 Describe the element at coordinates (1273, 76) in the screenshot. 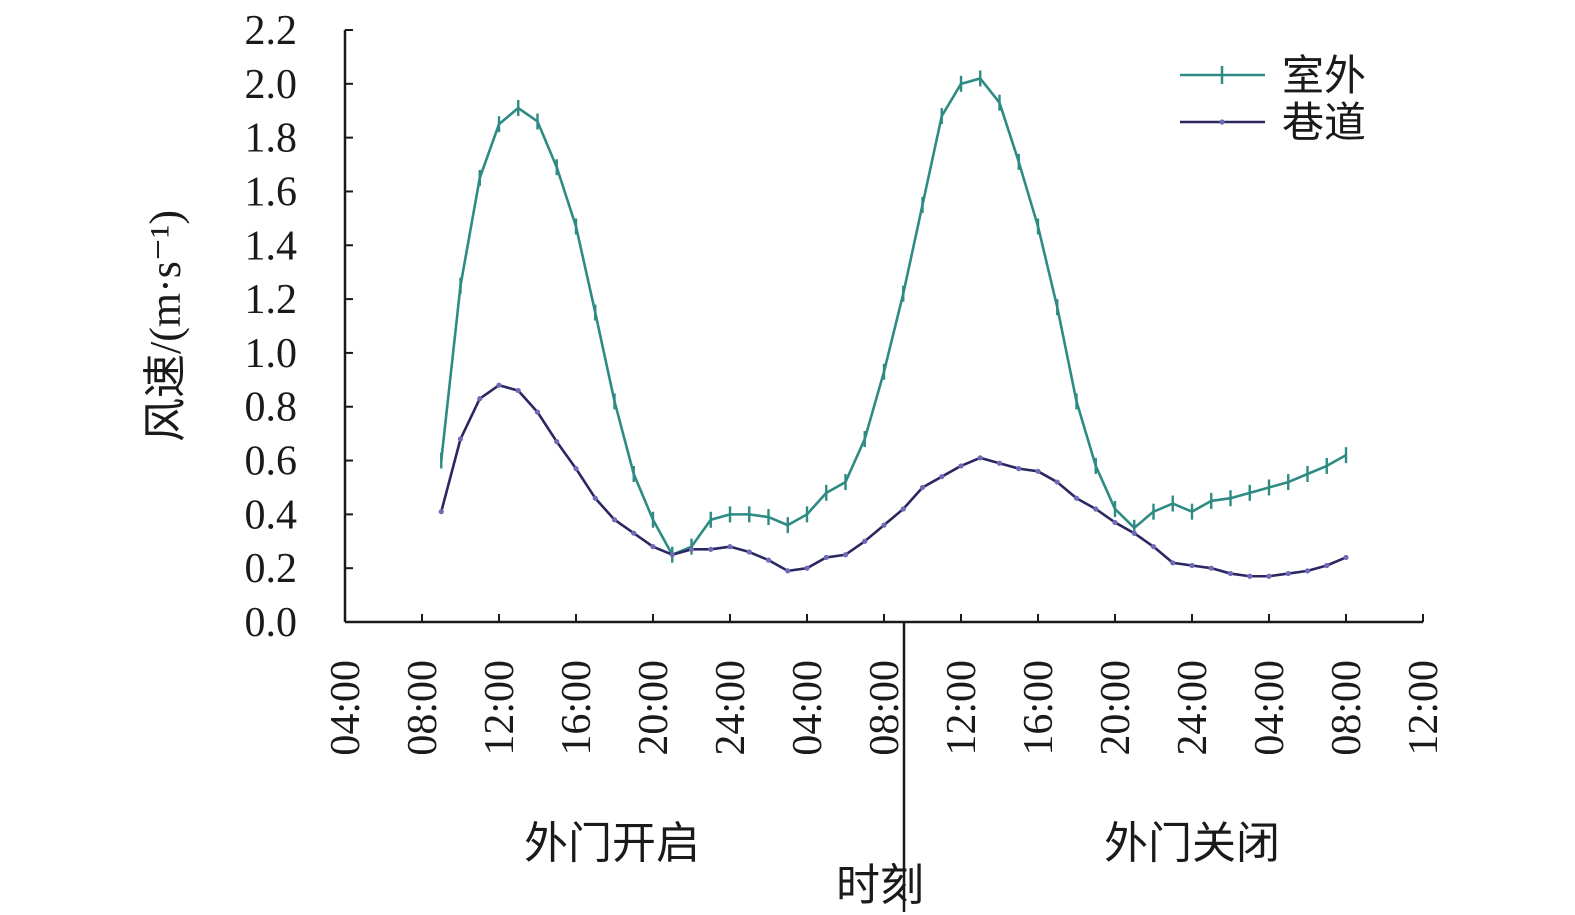

I see `legend-item-outdoor: 室外` at that location.